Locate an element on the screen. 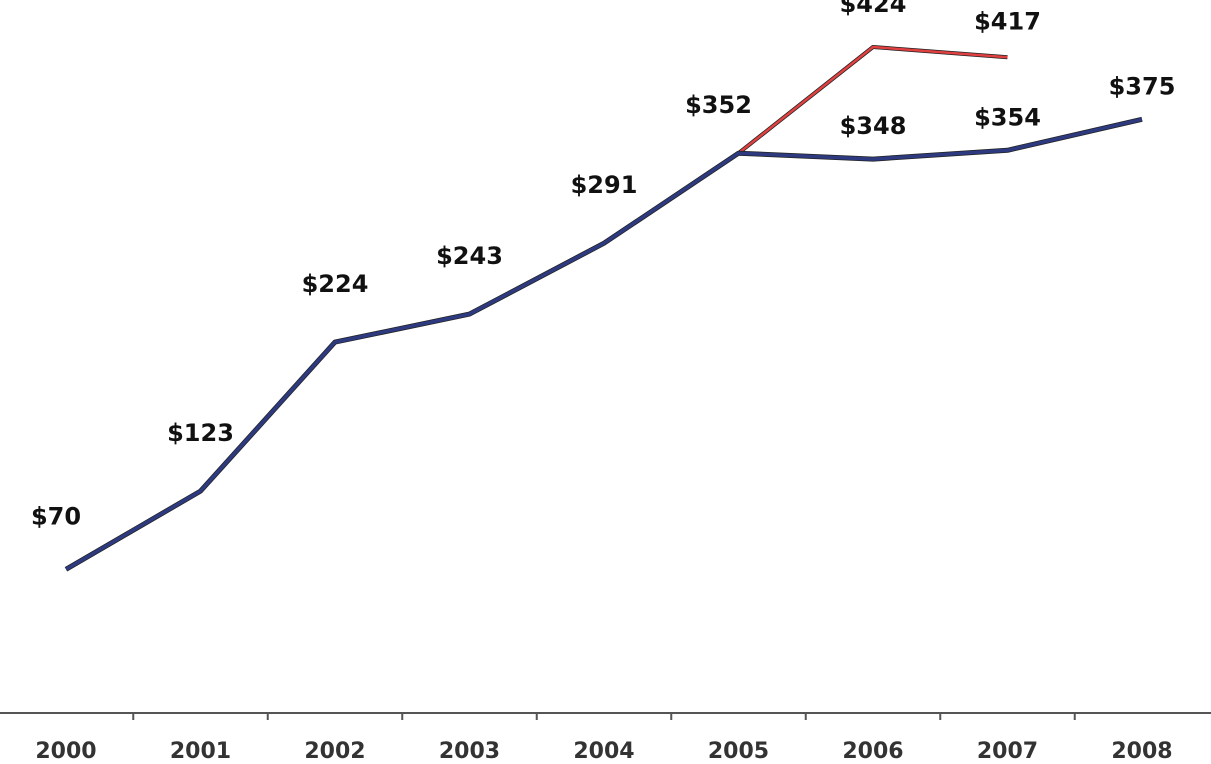 The height and width of the screenshot is (764, 1211). data-label: $424 is located at coordinates (873, 9).